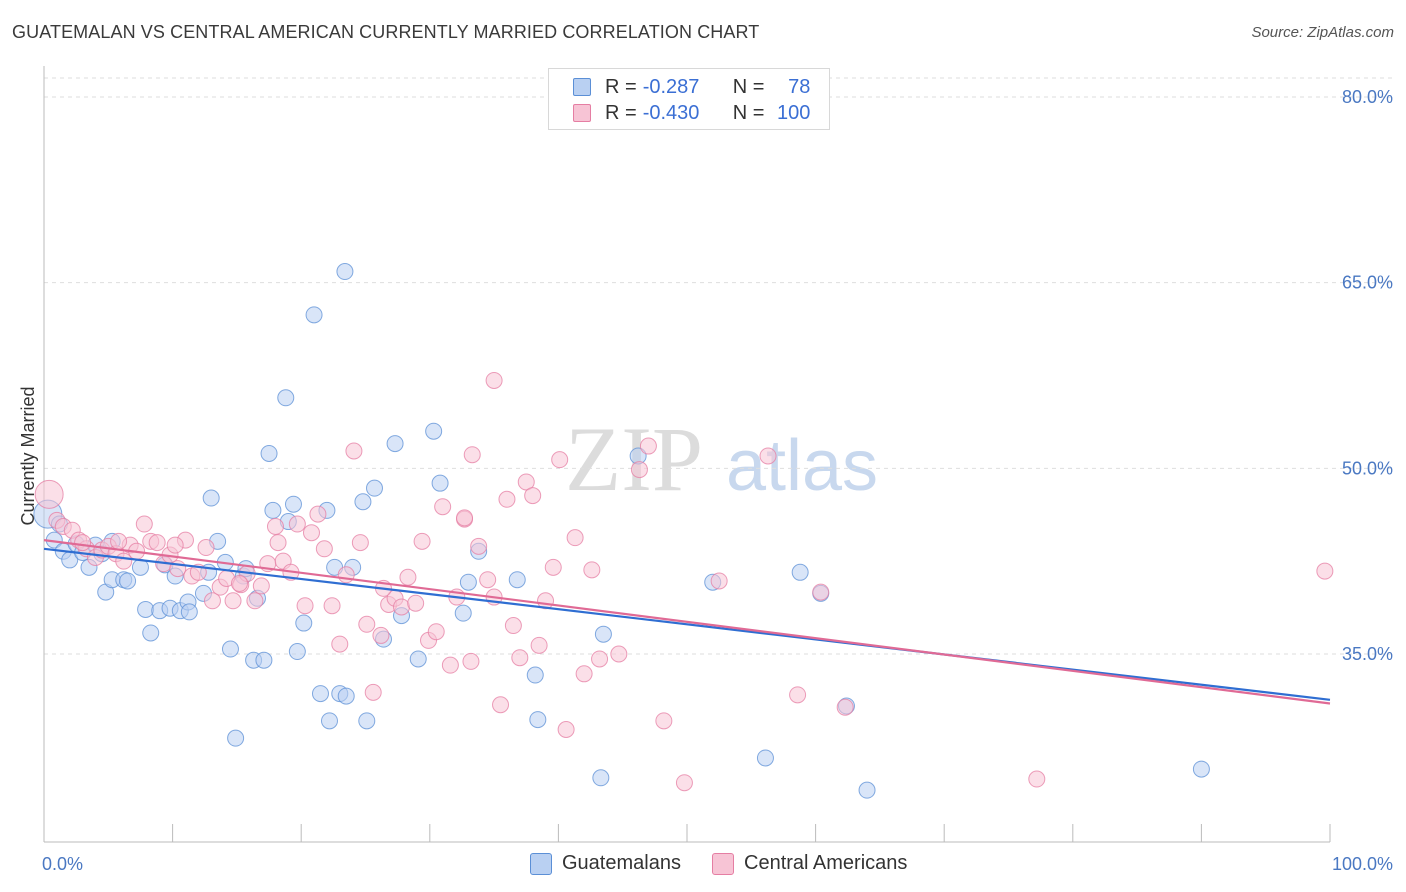 The height and width of the screenshot is (892, 1406). What do you see at coordinates (826, 863) in the screenshot?
I see `legend-label-central-americans: Central Americans` at bounding box center [826, 863].